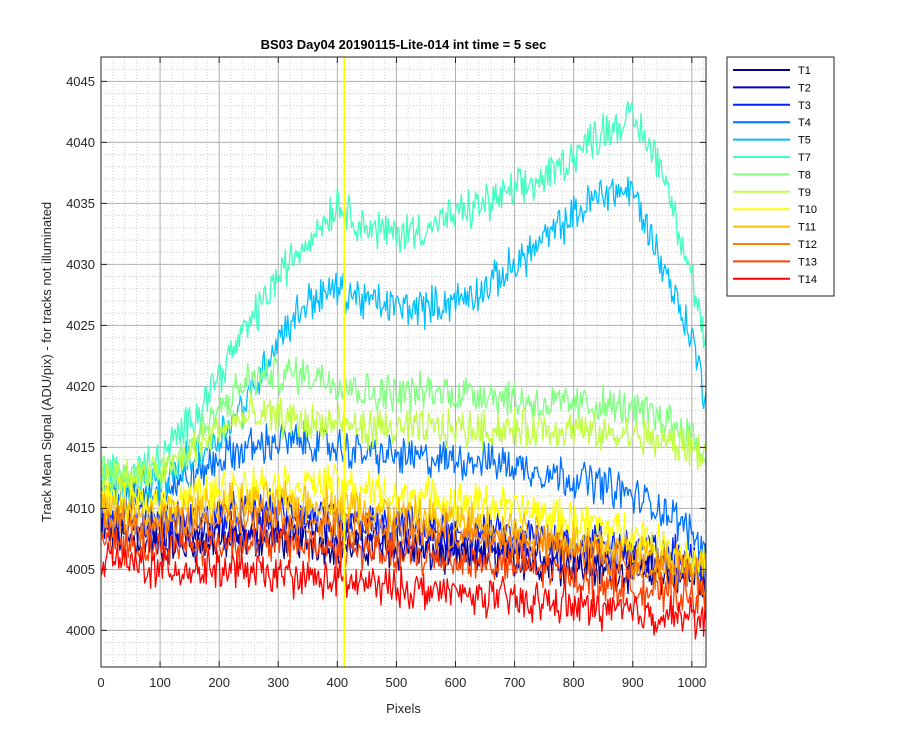  What do you see at coordinates (807, 262) in the screenshot?
I see `legend-label-t13: T13` at bounding box center [807, 262].